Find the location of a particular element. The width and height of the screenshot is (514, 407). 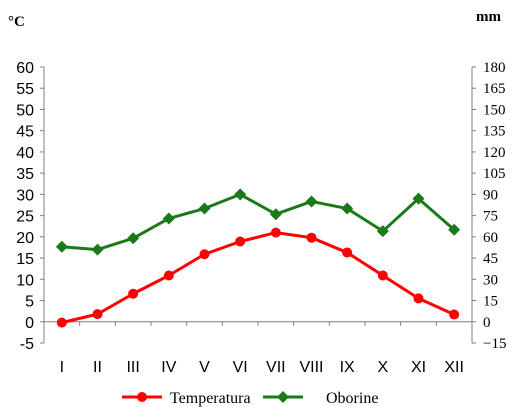

x-tick-label: II is located at coordinates (97, 367).